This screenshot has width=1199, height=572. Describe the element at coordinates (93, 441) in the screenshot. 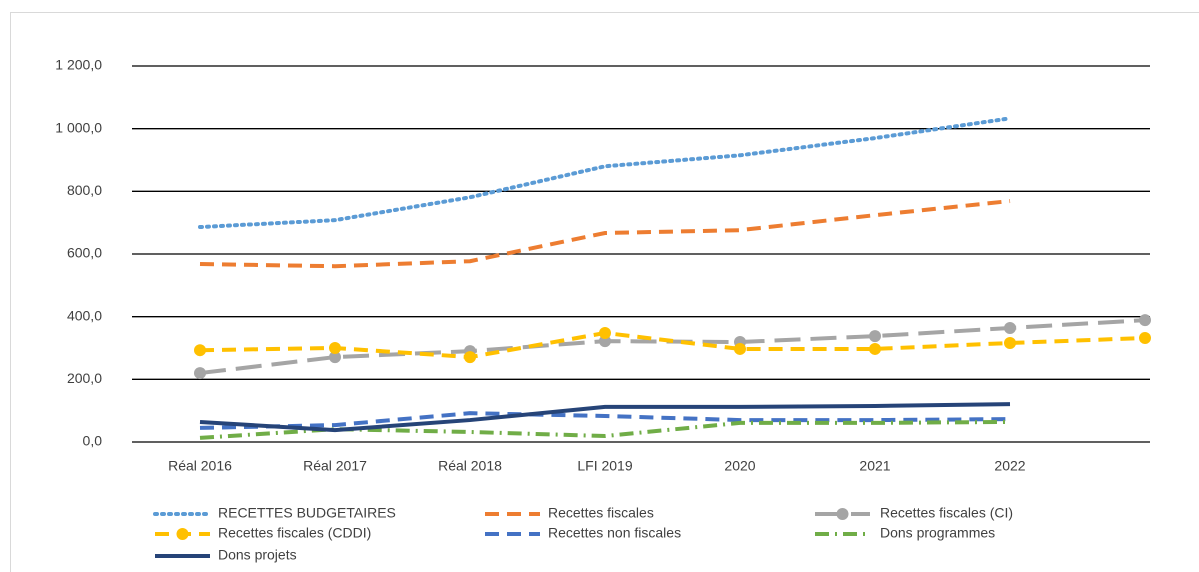

I see `y-tick-label: 0,0` at that location.